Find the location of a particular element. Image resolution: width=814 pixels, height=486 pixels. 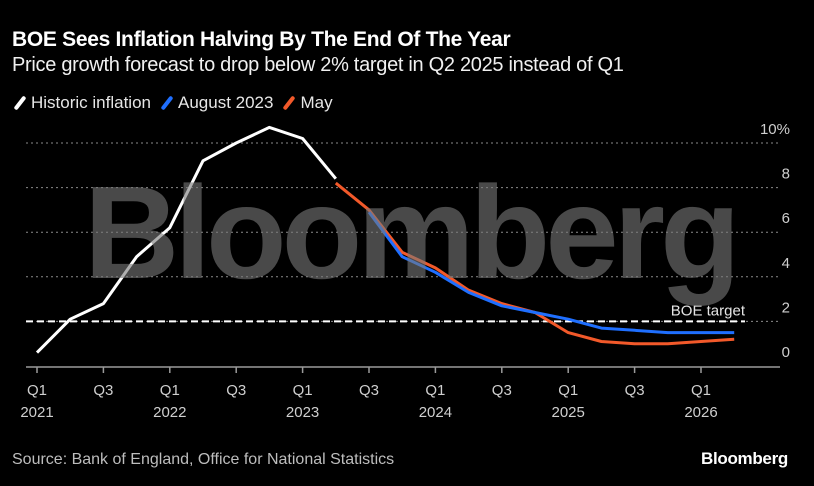

y-tick-label: 0 is located at coordinates (786, 352).